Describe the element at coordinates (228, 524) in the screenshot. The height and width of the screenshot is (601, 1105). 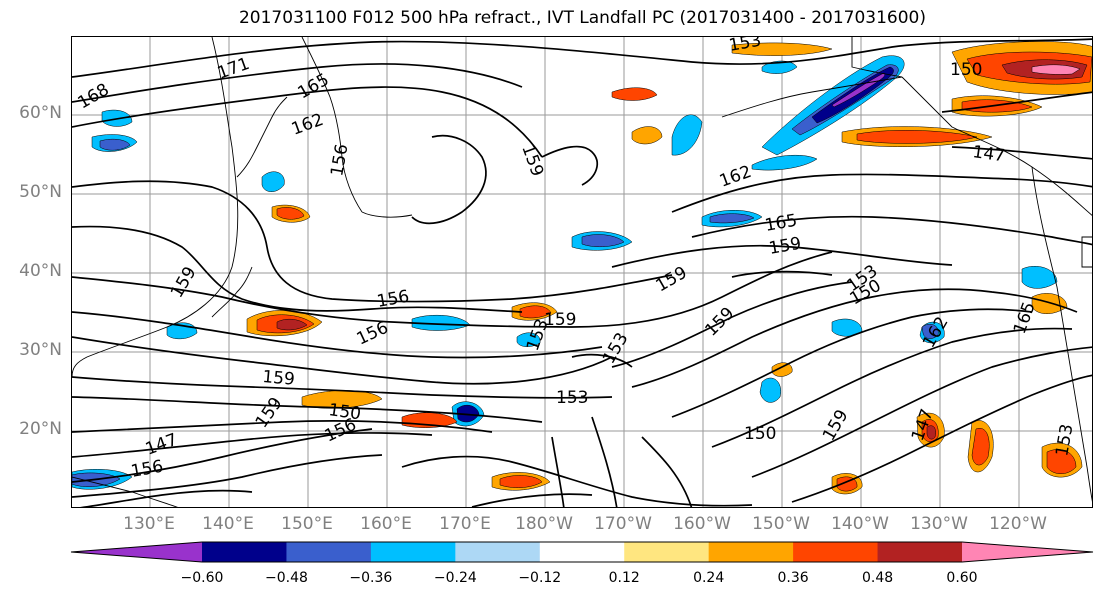
I see `lon-label-140e: 140°E` at that location.